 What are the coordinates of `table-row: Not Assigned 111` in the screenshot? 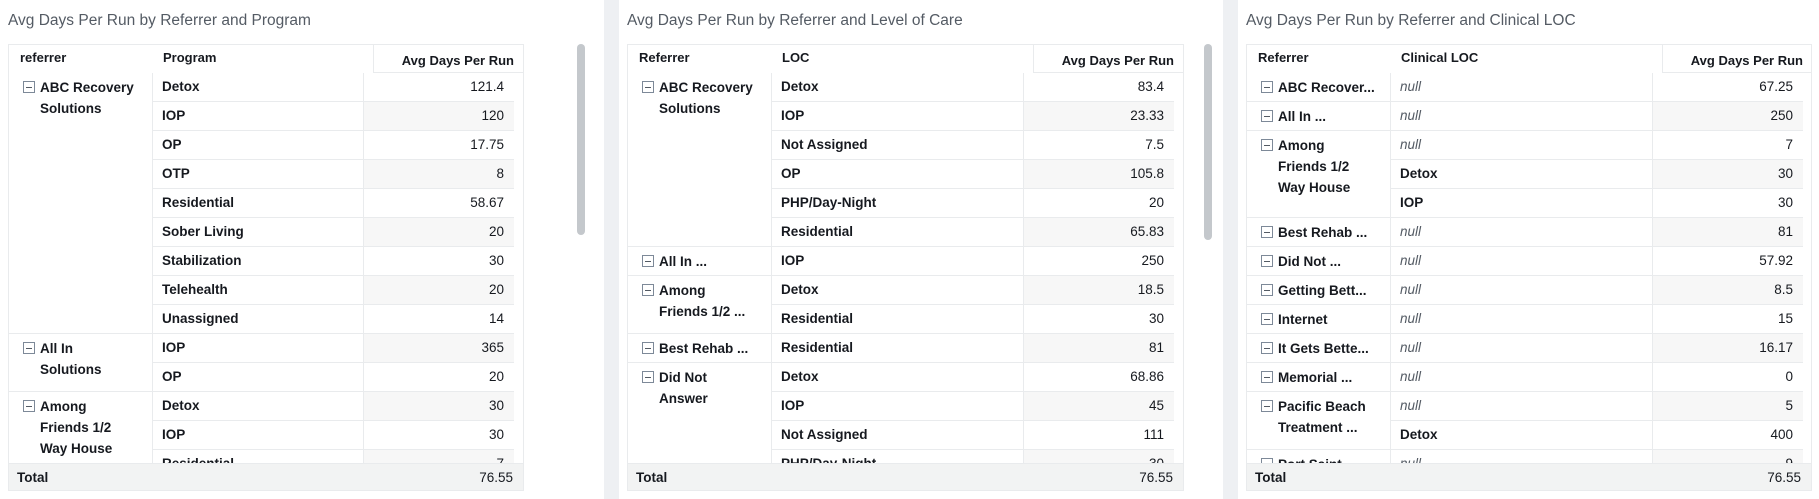 It's located at (972, 435).